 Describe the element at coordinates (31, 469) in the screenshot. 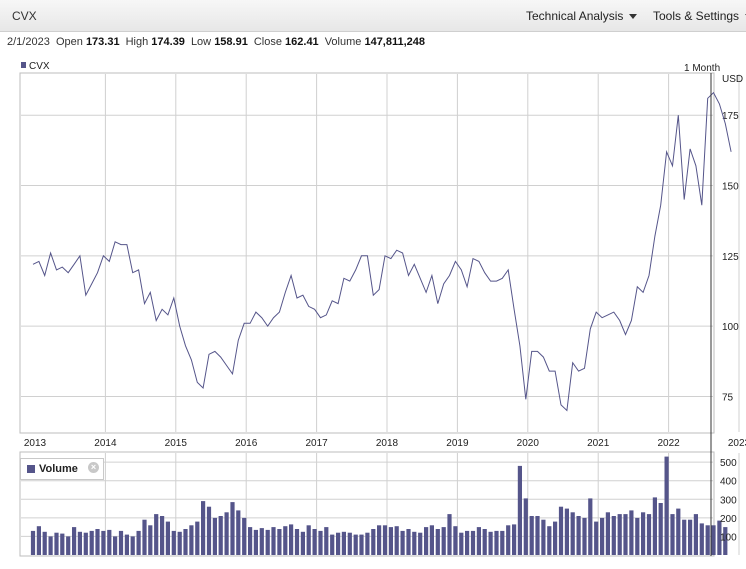

I see `volume-legend-swatch` at that location.